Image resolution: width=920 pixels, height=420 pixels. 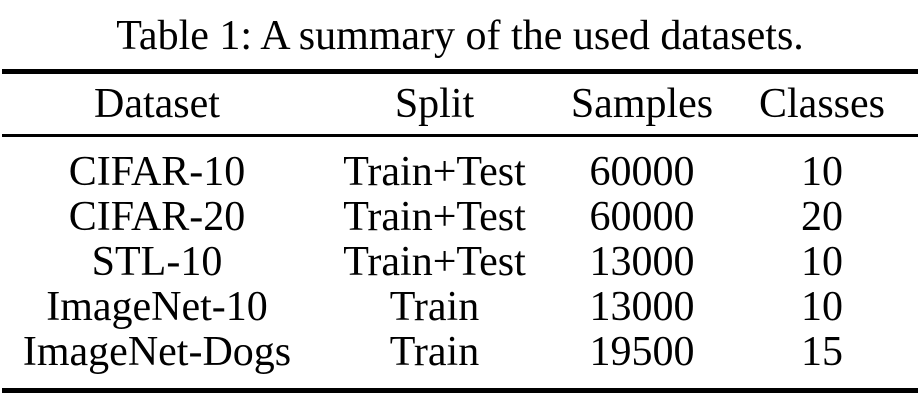 I want to click on cell-classes: 20, so click(x=822, y=216).